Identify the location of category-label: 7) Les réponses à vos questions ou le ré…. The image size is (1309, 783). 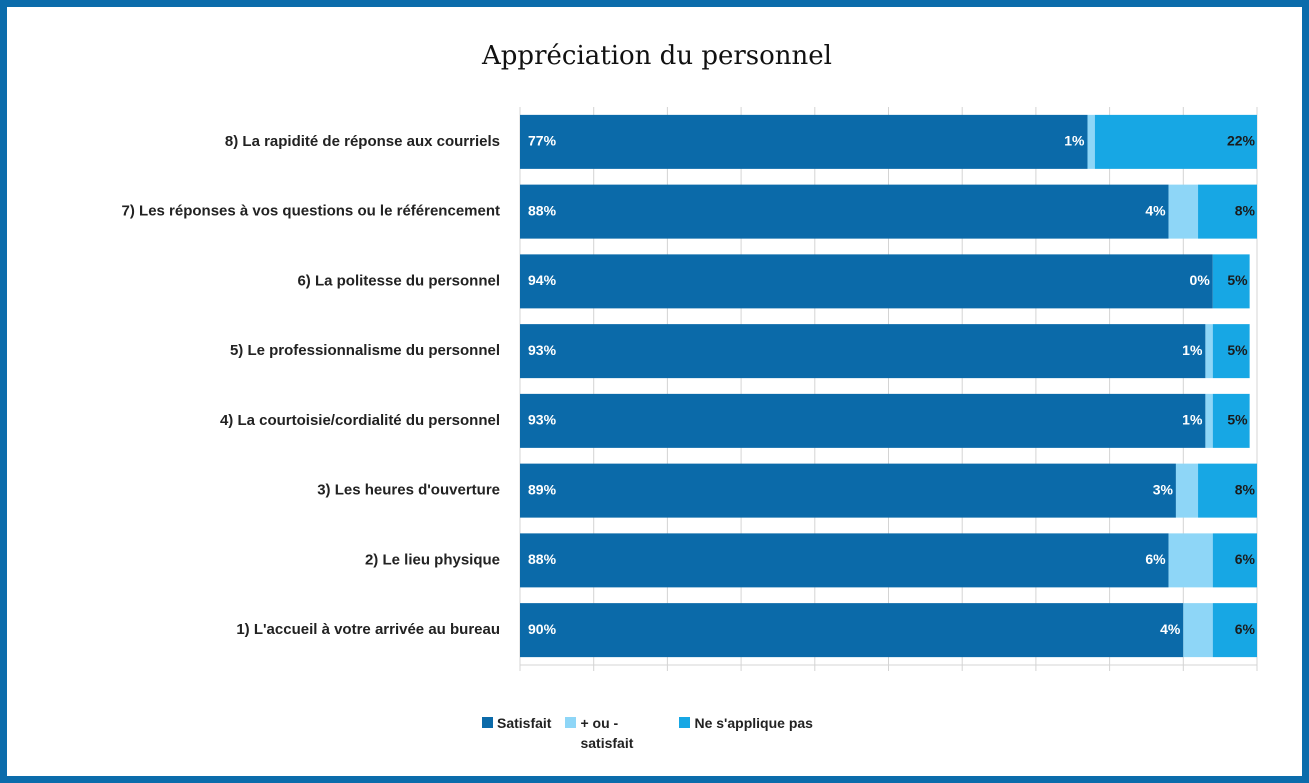
(311, 211).